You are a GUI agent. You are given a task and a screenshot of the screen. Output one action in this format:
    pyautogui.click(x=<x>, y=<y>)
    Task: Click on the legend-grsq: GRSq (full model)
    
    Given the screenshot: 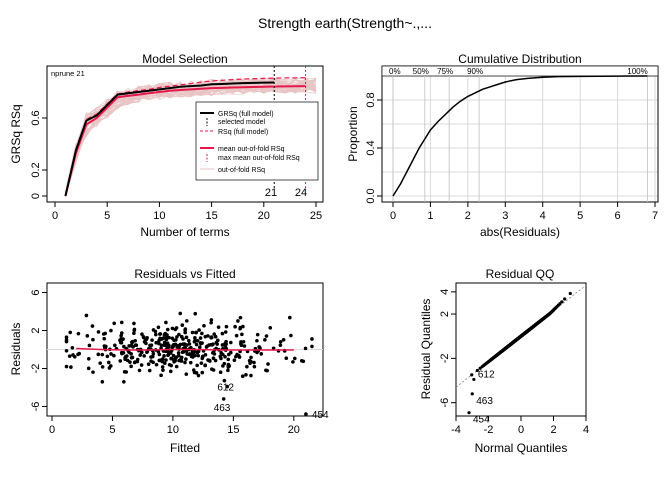 What is the action you would take?
    pyautogui.click(x=246, y=114)
    